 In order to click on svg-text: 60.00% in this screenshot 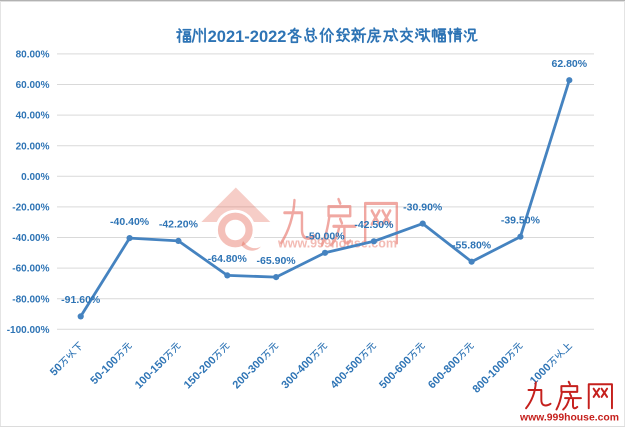, I will do `click(33, 85)`.